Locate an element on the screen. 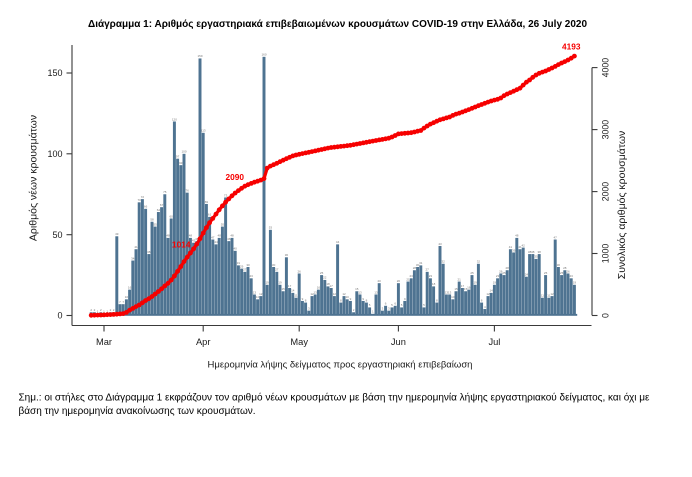 The height and width of the screenshot is (477, 692). svg-text: 14 is located at coordinates (293, 291).